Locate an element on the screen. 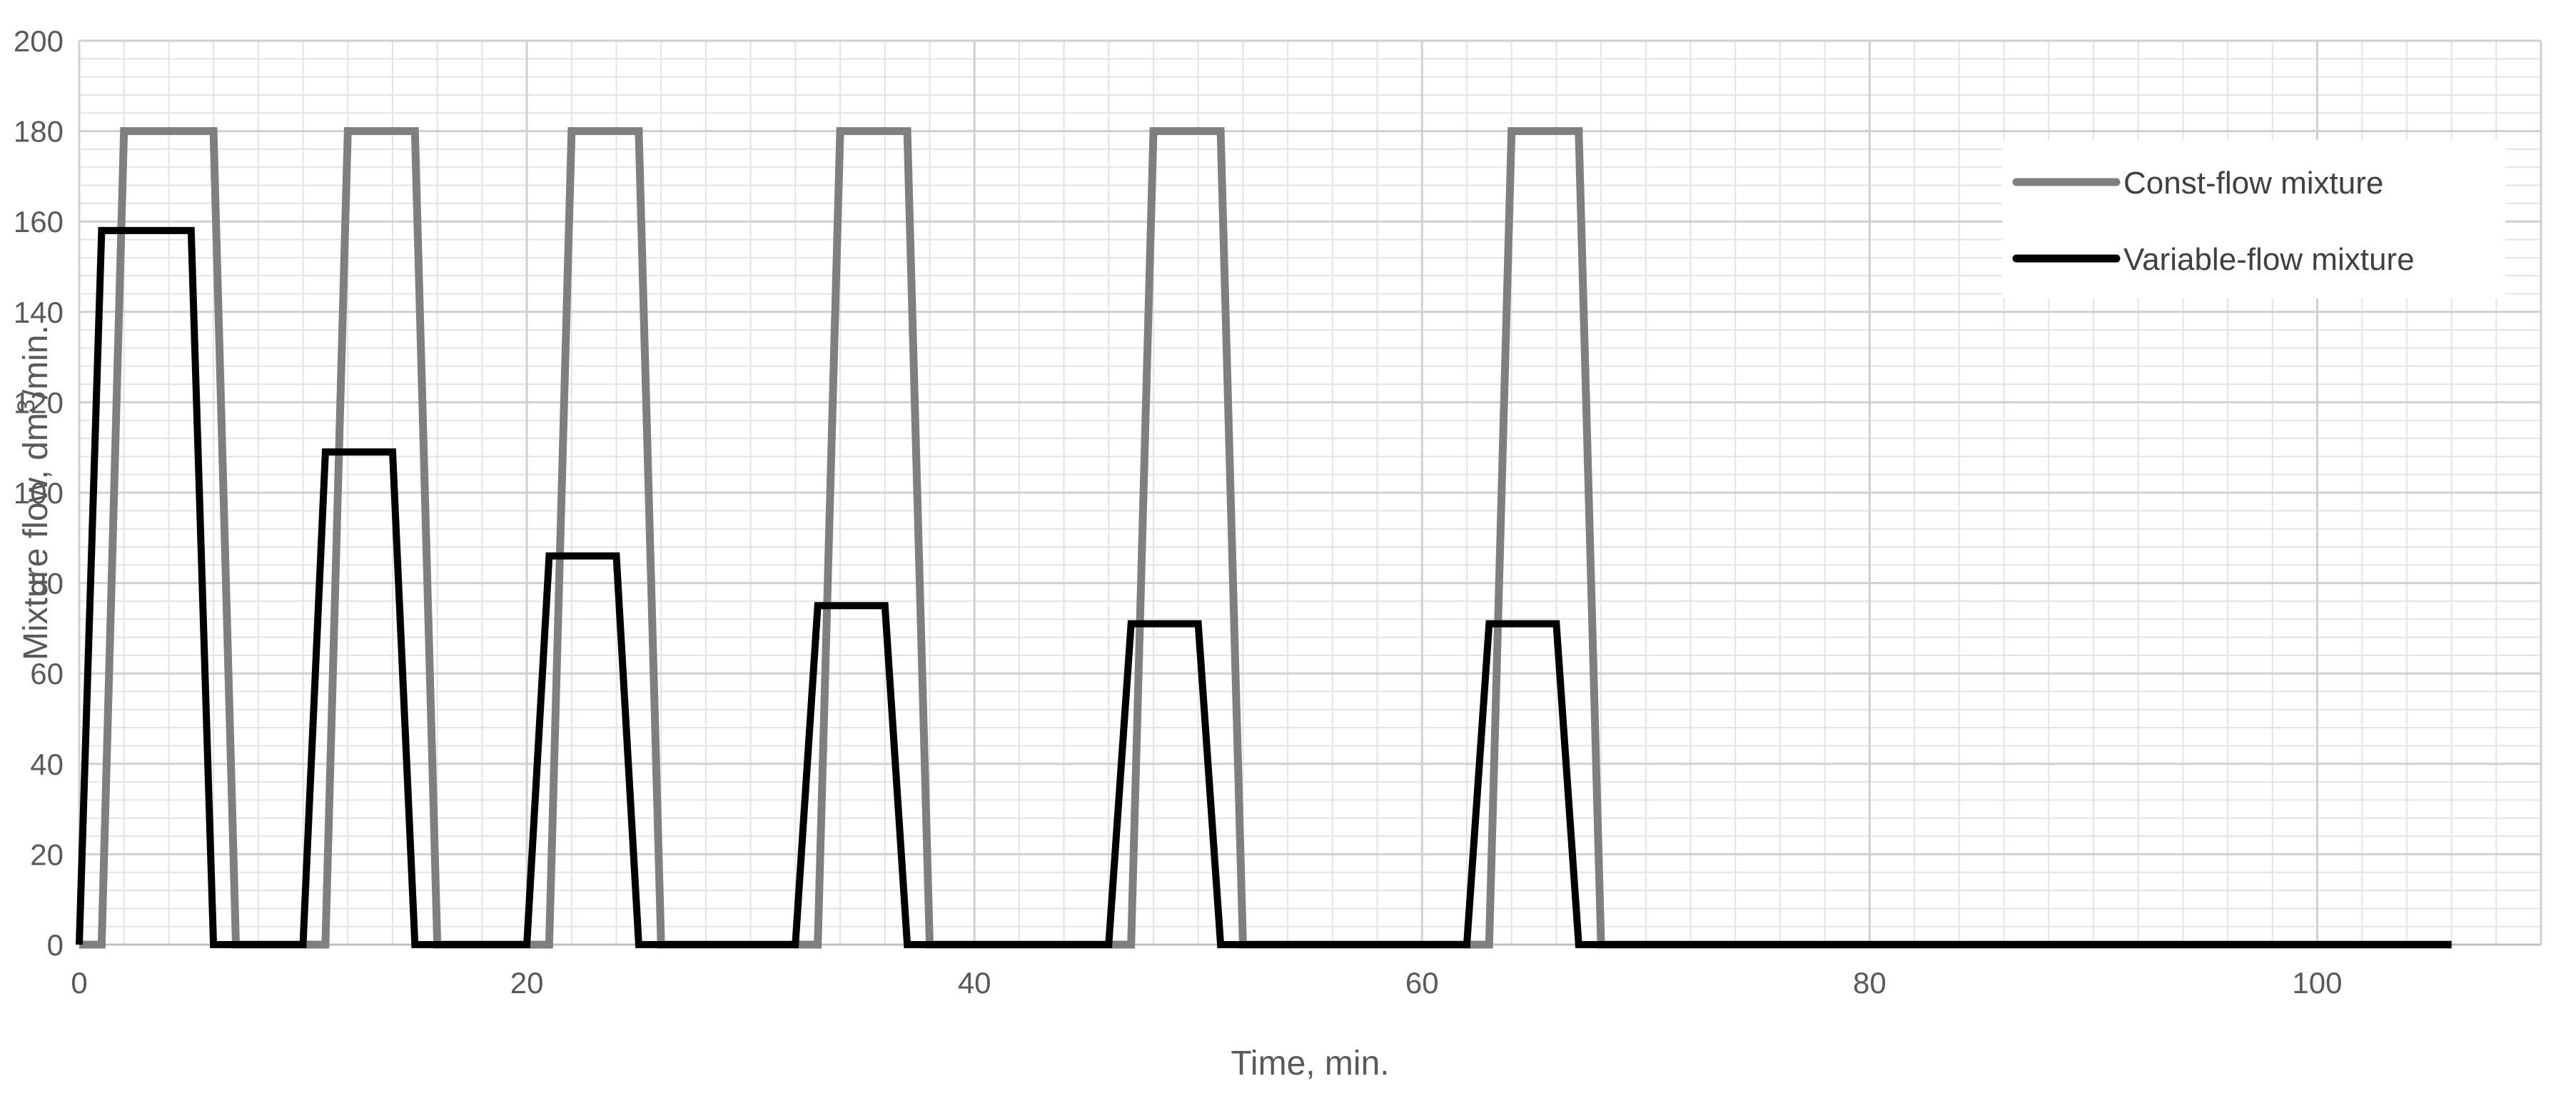 The image size is (2576, 1096). y-tick-label: 40 is located at coordinates (47, 764).